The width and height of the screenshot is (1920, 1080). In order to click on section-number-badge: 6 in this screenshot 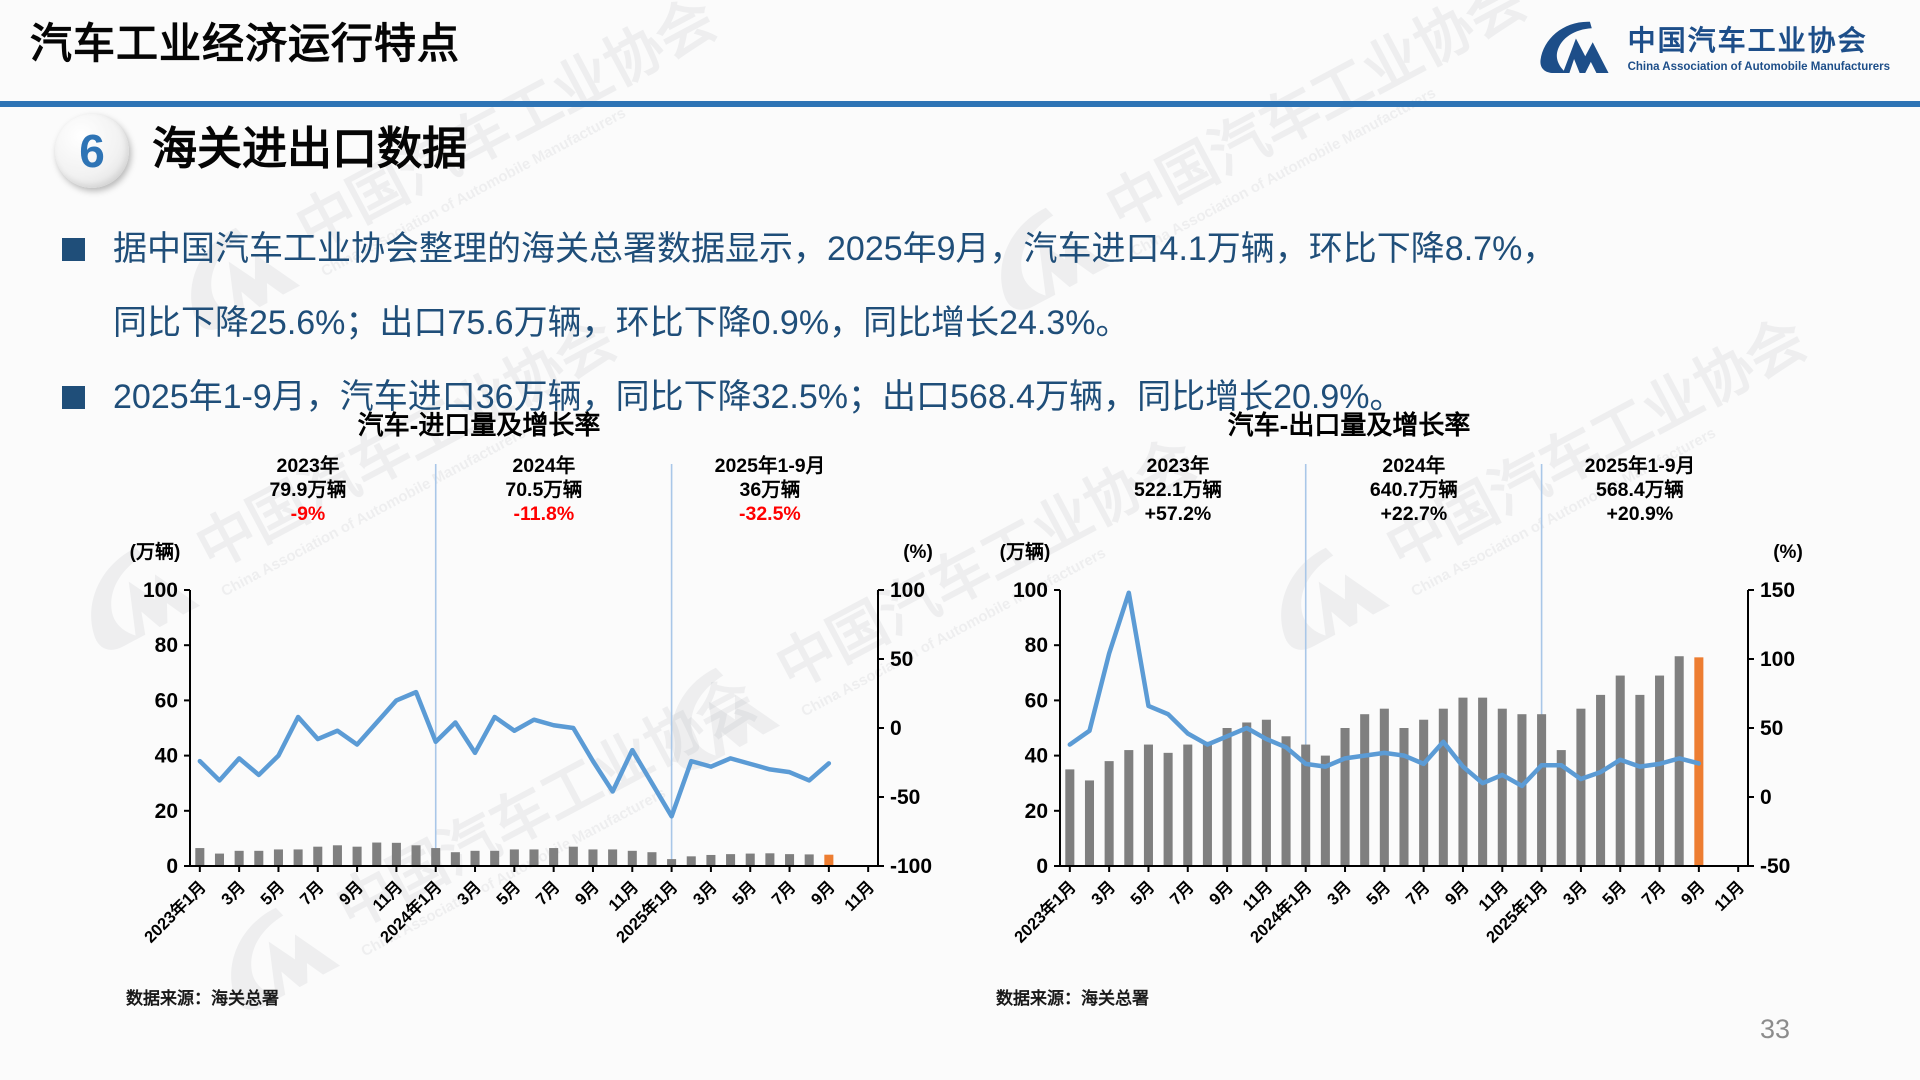, I will do `click(92, 151)`.